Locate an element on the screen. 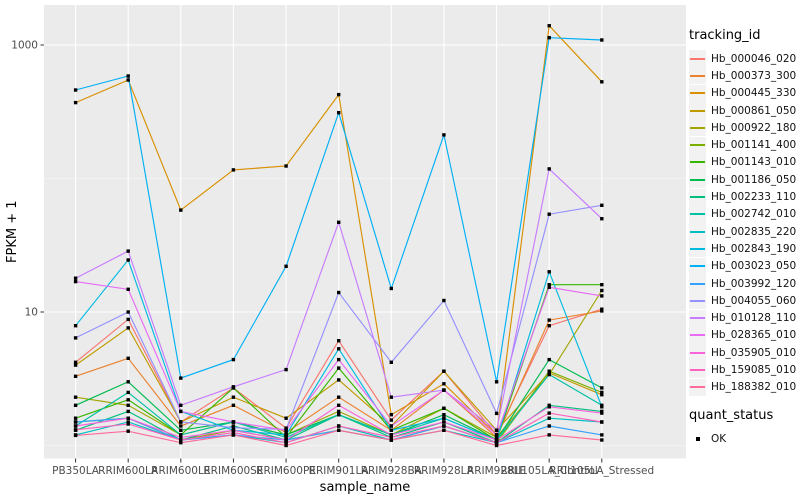 The width and height of the screenshot is (800, 500). legend-item-Hb_028365_010: Hb_028365_010 is located at coordinates (744, 335).